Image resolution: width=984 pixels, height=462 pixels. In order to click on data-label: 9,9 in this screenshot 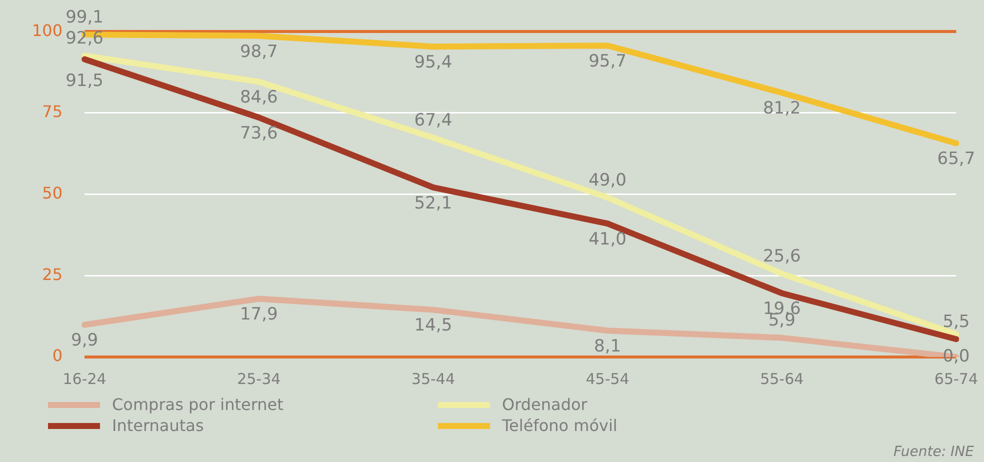, I will do `click(84, 340)`.